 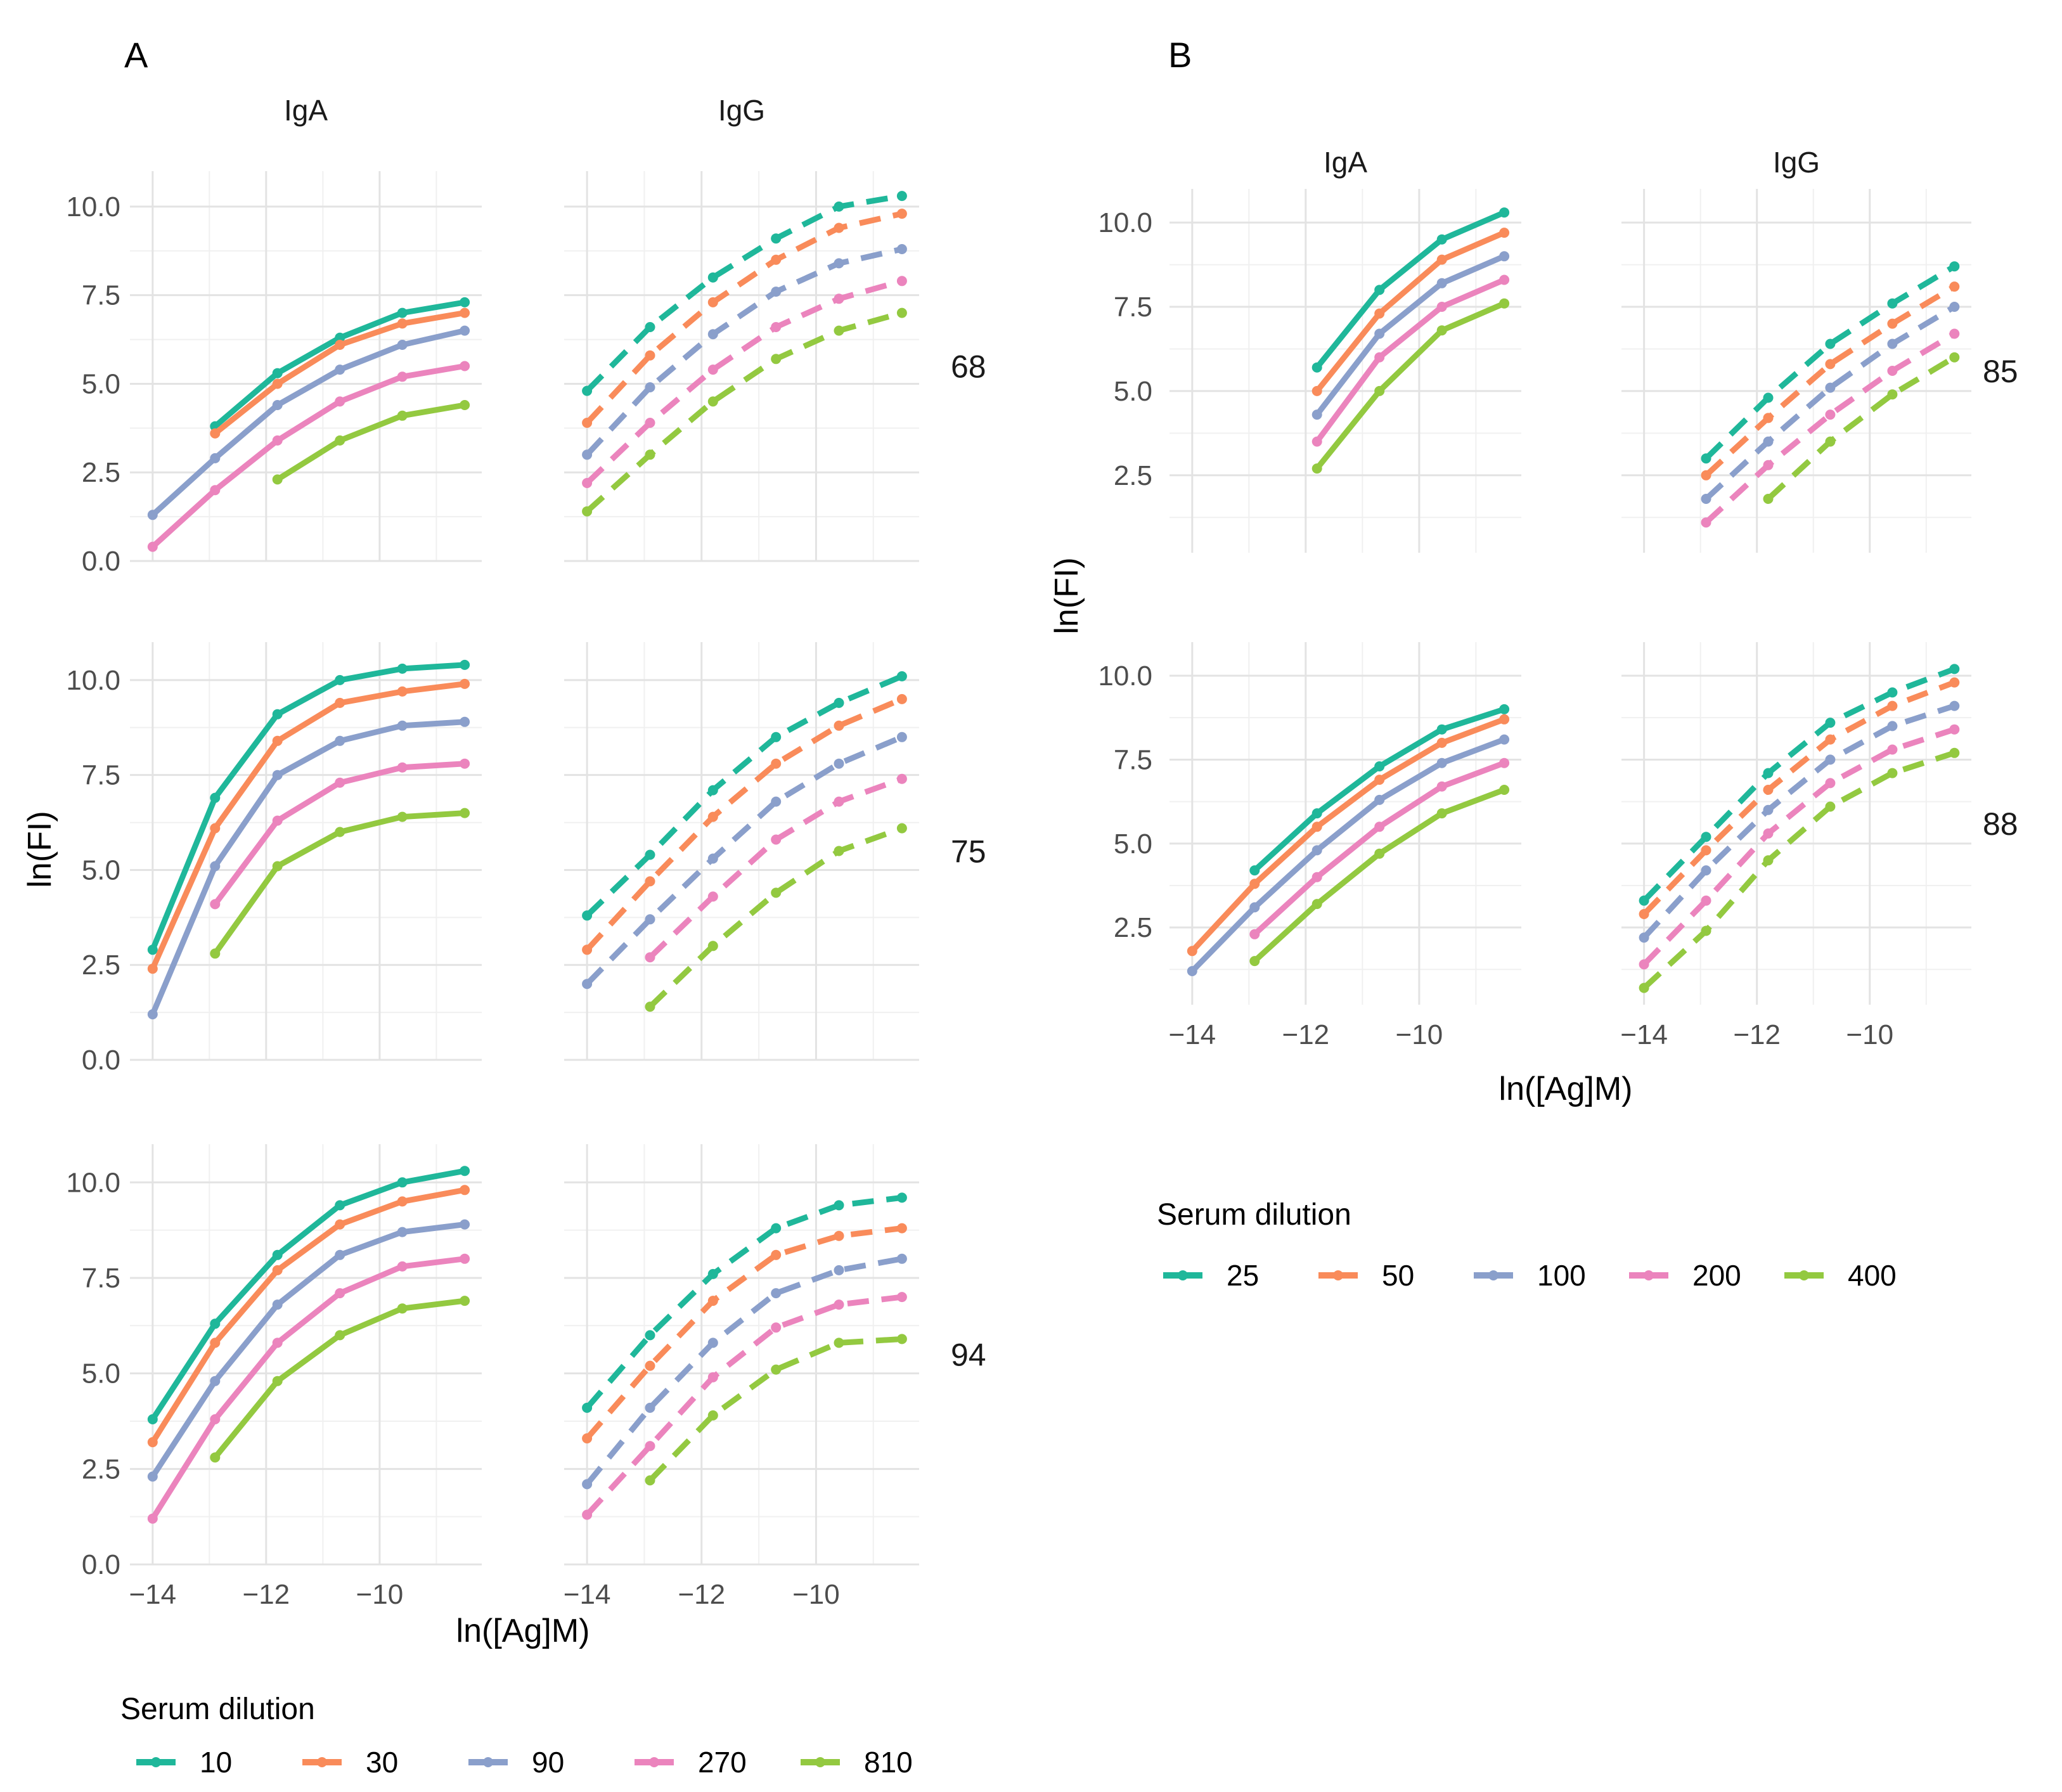 I want to click on panel-a-facet-75-iga, so click(x=306, y=851).